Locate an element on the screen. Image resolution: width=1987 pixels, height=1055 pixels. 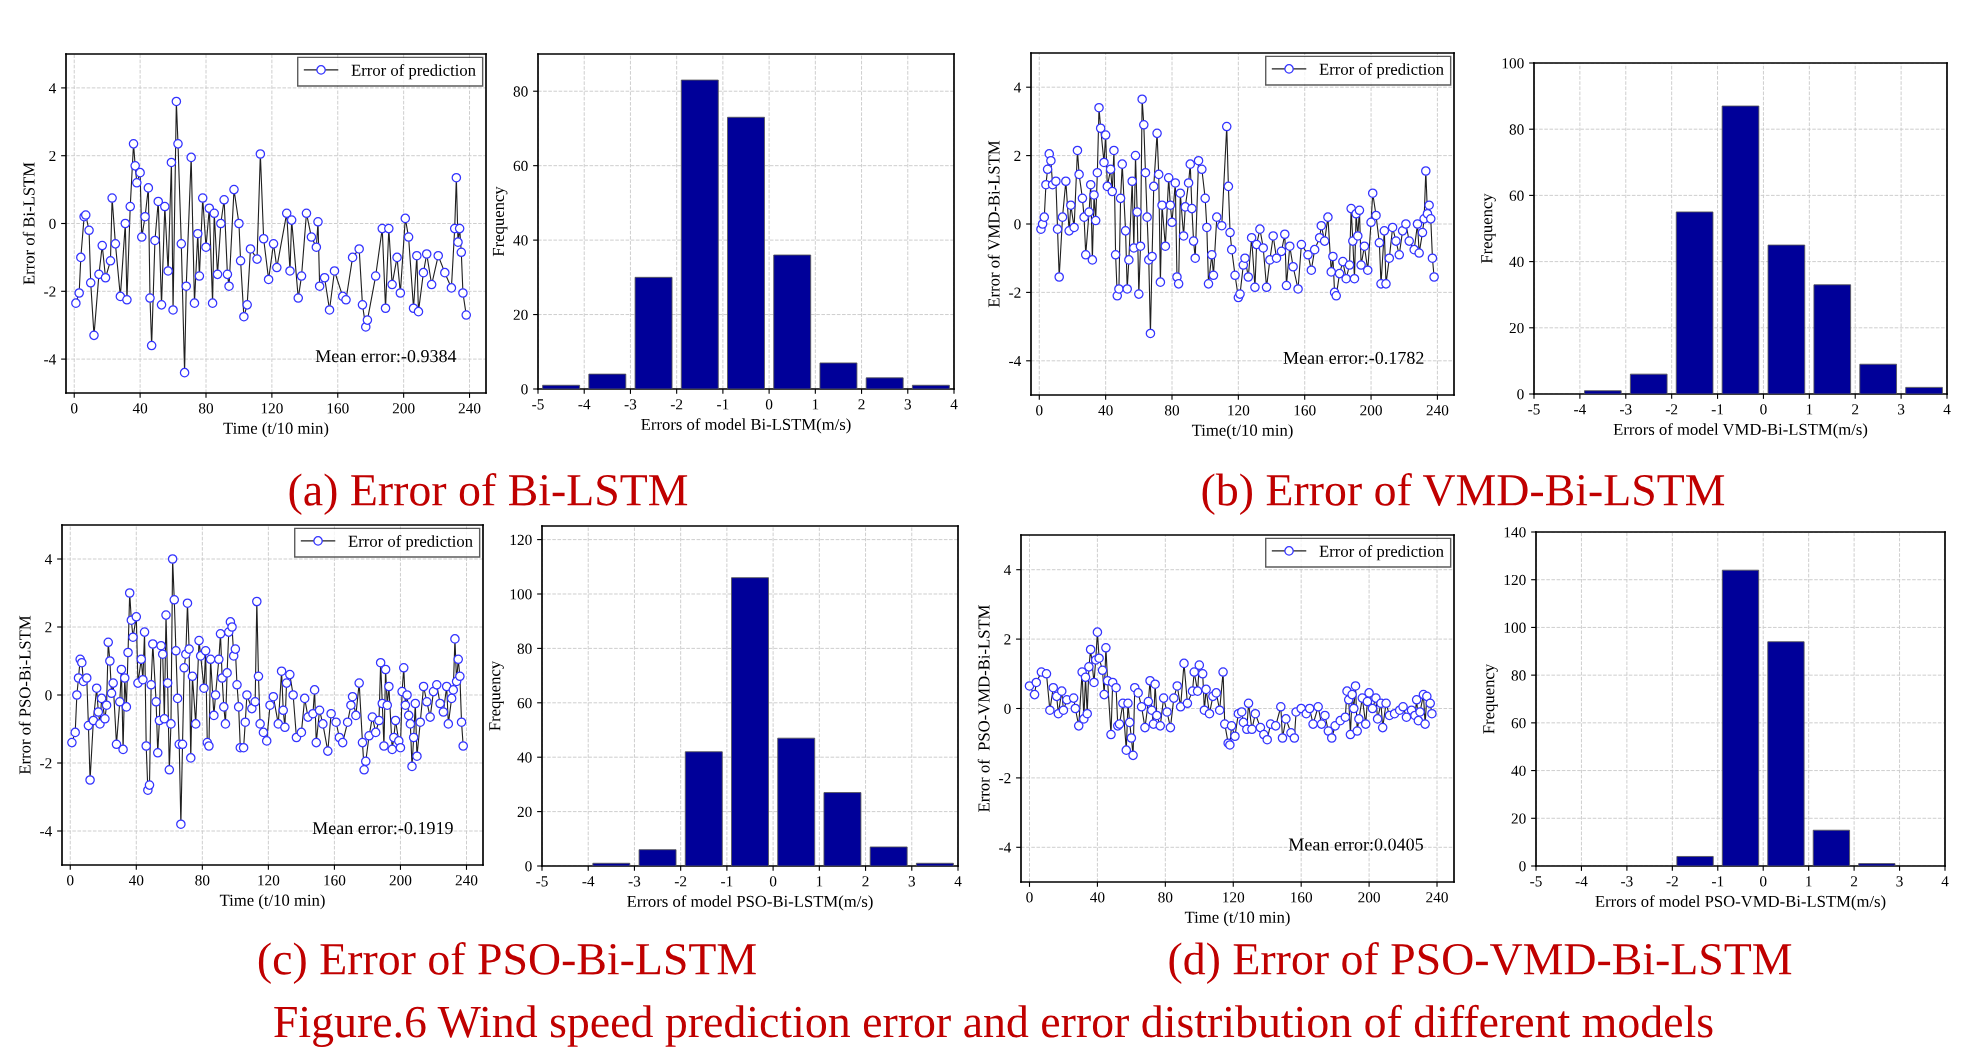
y-tick-label: 120 is located at coordinates (521, 540).